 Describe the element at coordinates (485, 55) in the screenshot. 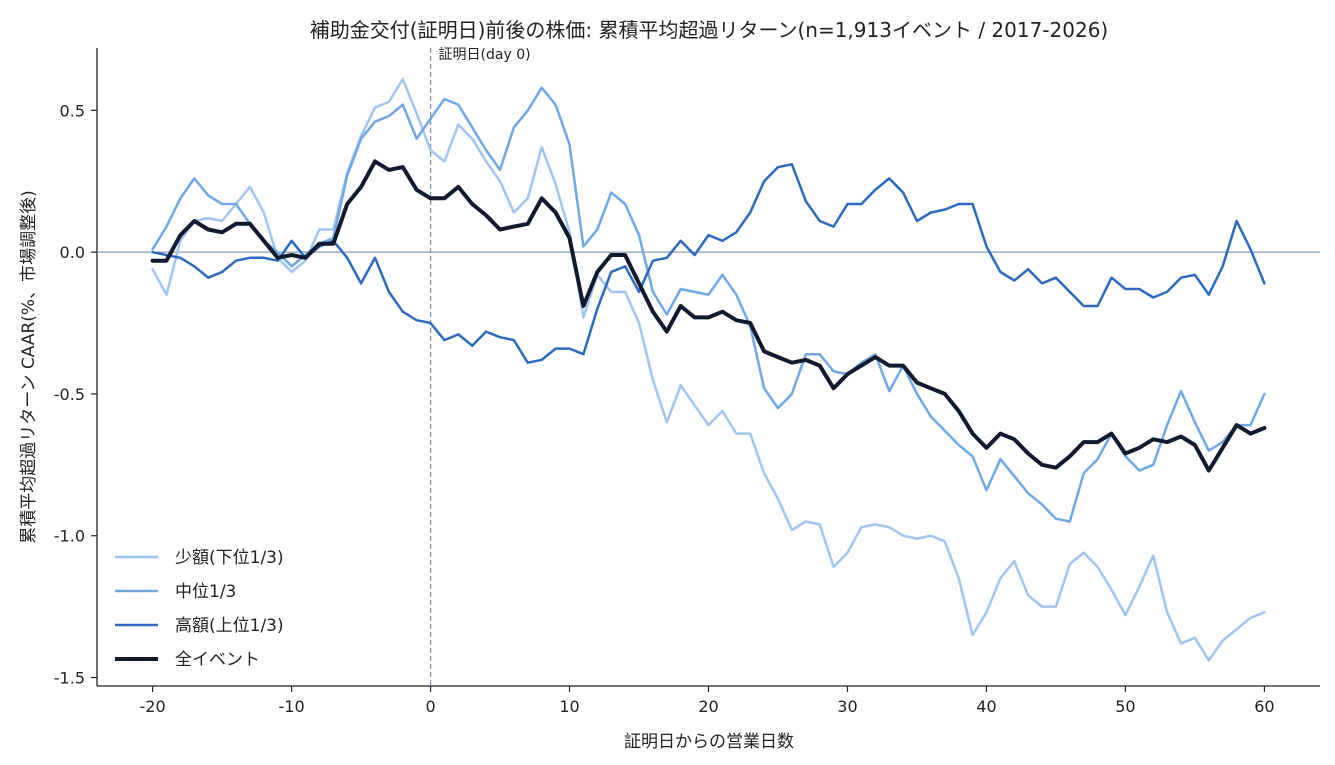

I see `event-day-label: 証明日(day 0)` at that location.